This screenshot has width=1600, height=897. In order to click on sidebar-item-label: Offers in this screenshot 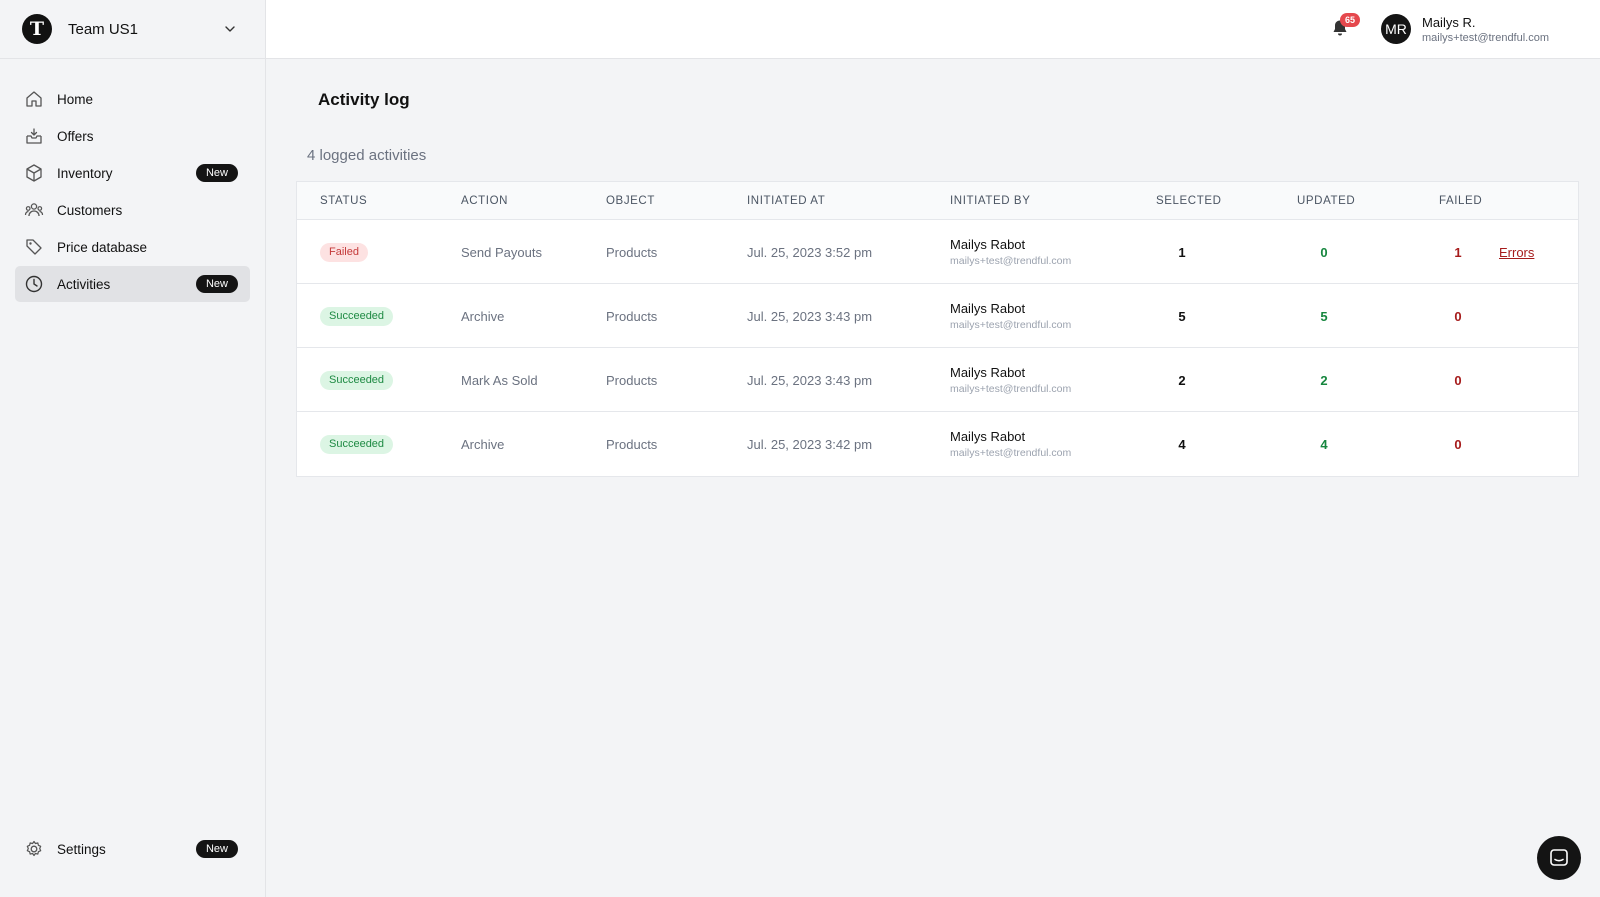, I will do `click(75, 136)`.